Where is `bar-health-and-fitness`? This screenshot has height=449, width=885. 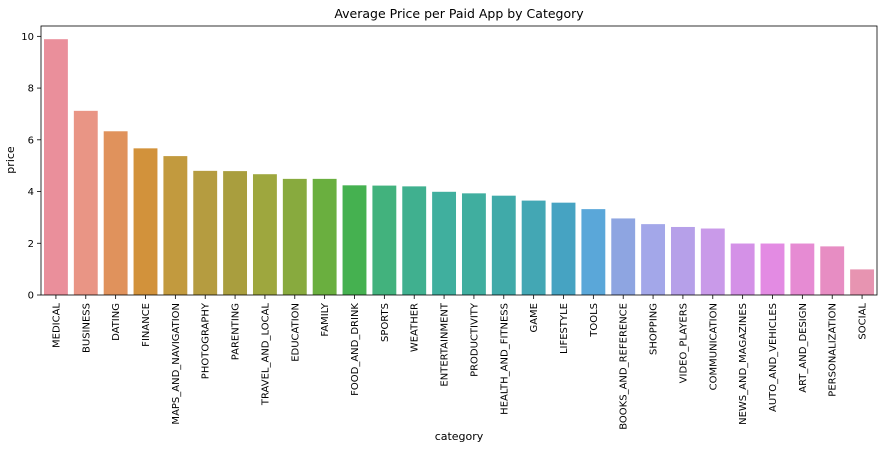 bar-health-and-fitness is located at coordinates (503, 245).